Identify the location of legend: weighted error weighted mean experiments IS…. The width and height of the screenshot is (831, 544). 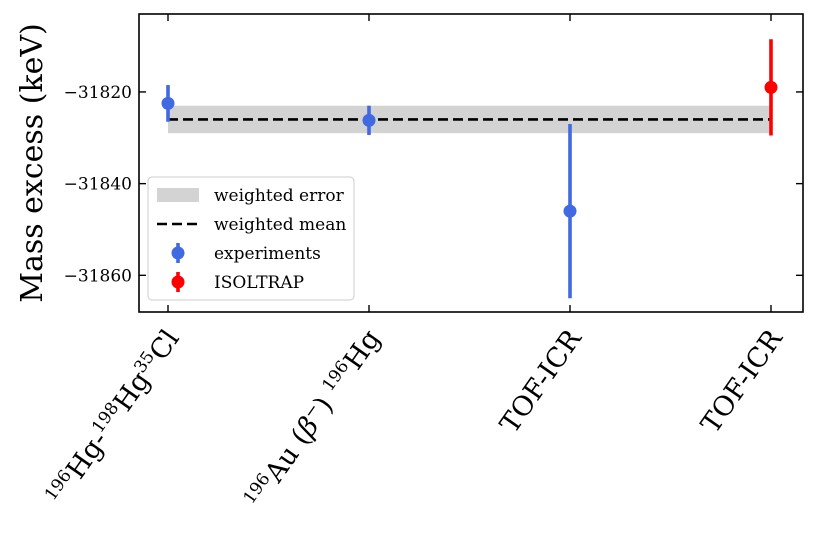
(251, 238).